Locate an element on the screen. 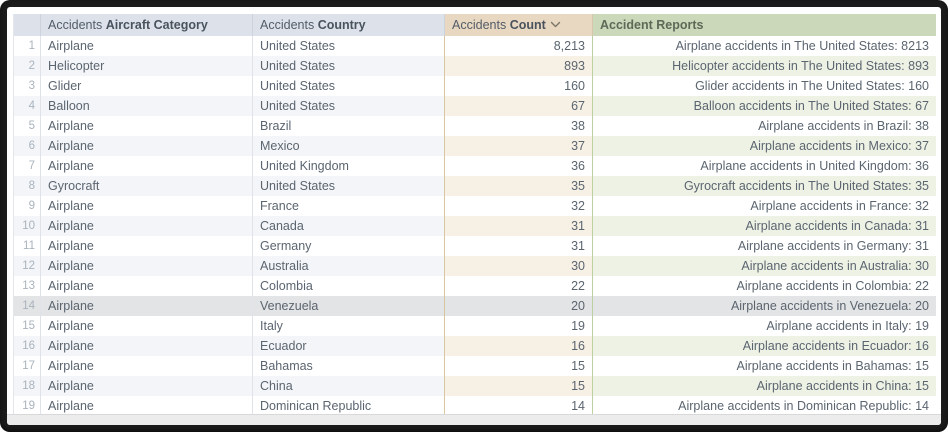  cell-count: 30 is located at coordinates (519, 266).